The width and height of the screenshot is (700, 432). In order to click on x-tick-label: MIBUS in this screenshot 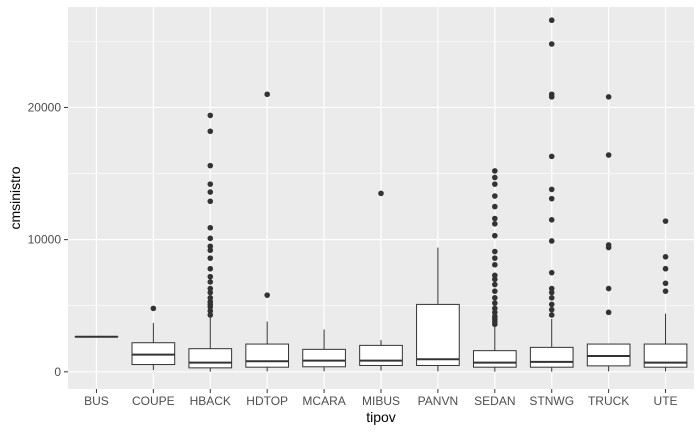, I will do `click(381, 401)`.